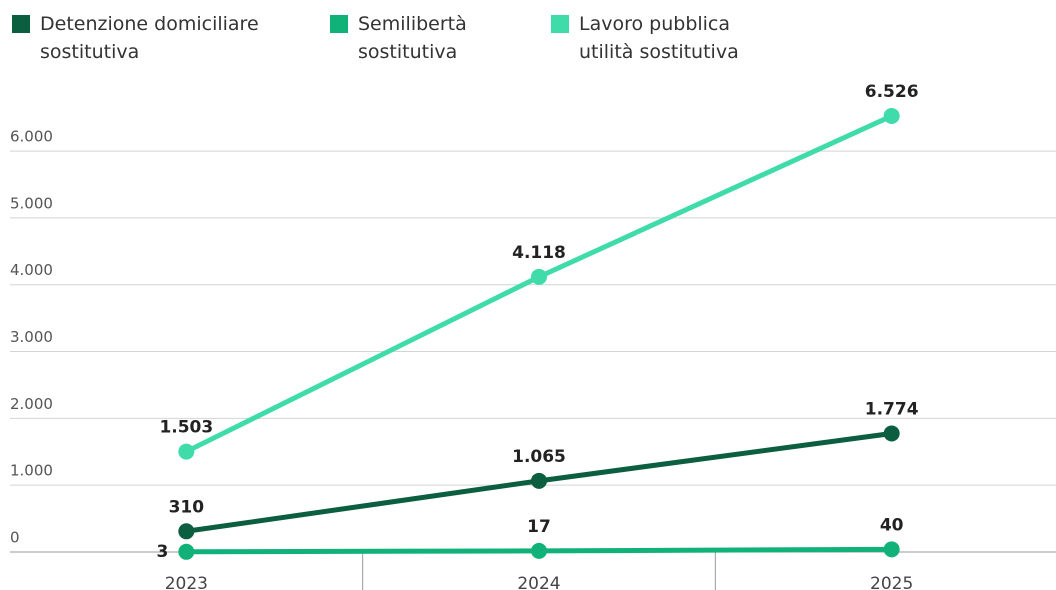 The height and width of the screenshot is (590, 1056). I want to click on y-tick-label: 2.000, so click(31, 404).